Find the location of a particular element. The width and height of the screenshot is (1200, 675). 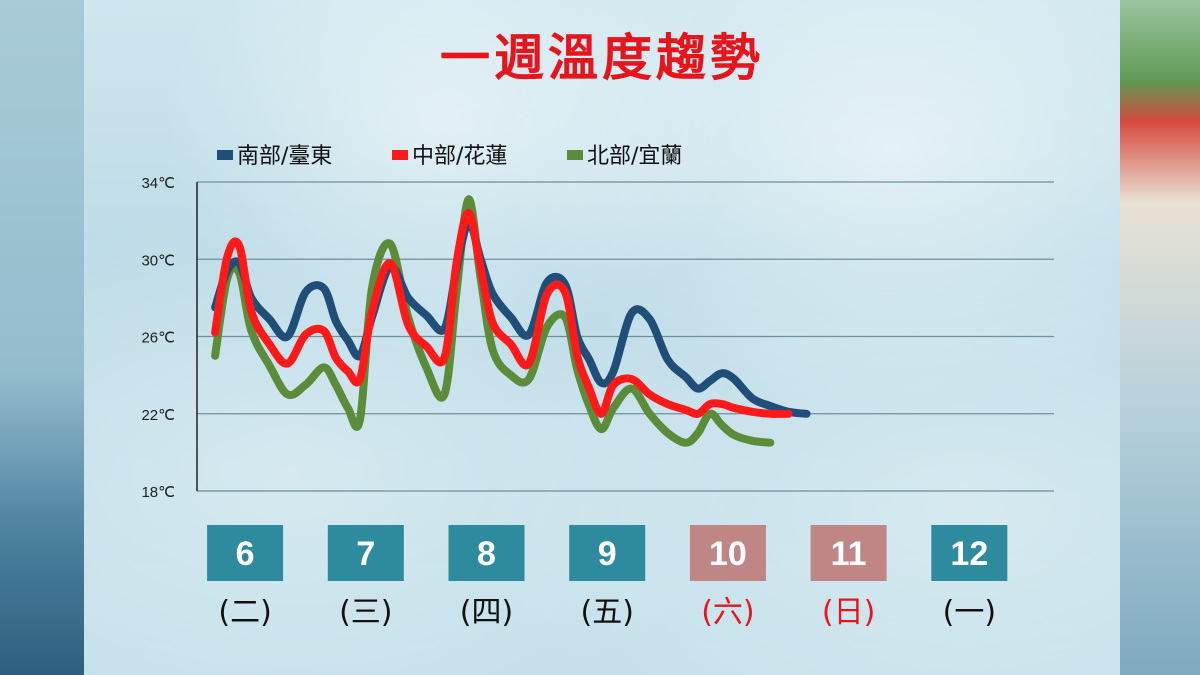

day-date-label: 11 is located at coordinates (849, 554).